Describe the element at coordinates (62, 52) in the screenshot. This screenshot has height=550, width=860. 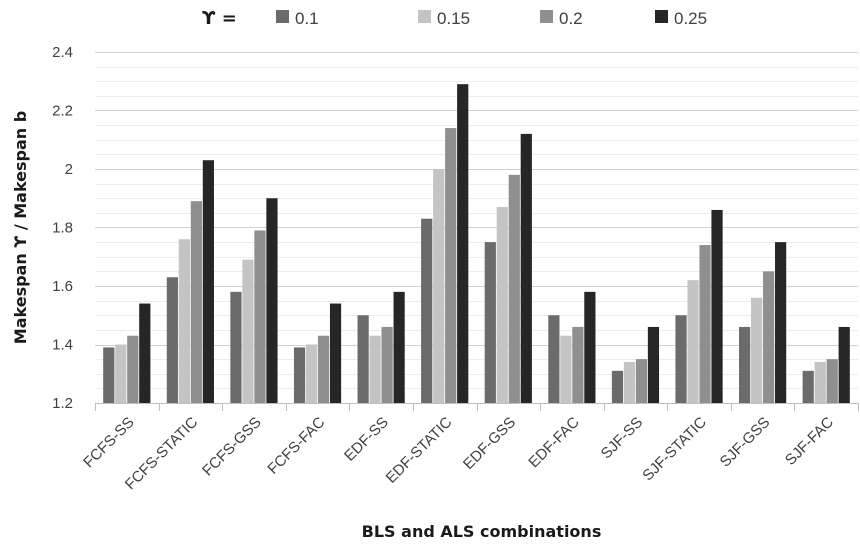
I see `y-tick-label: 2.4` at that location.